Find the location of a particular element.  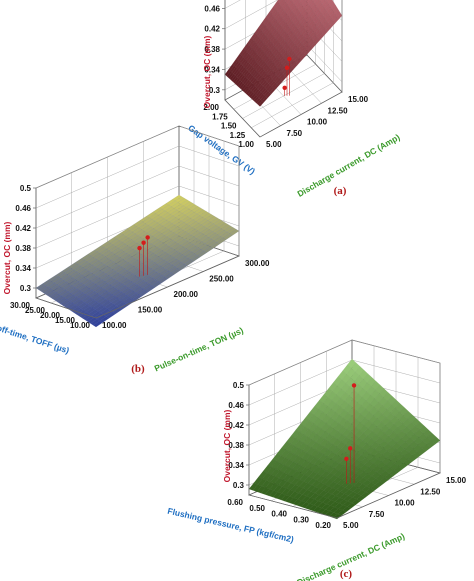

x-tick-label: 10.00 is located at coordinates (80, 325).